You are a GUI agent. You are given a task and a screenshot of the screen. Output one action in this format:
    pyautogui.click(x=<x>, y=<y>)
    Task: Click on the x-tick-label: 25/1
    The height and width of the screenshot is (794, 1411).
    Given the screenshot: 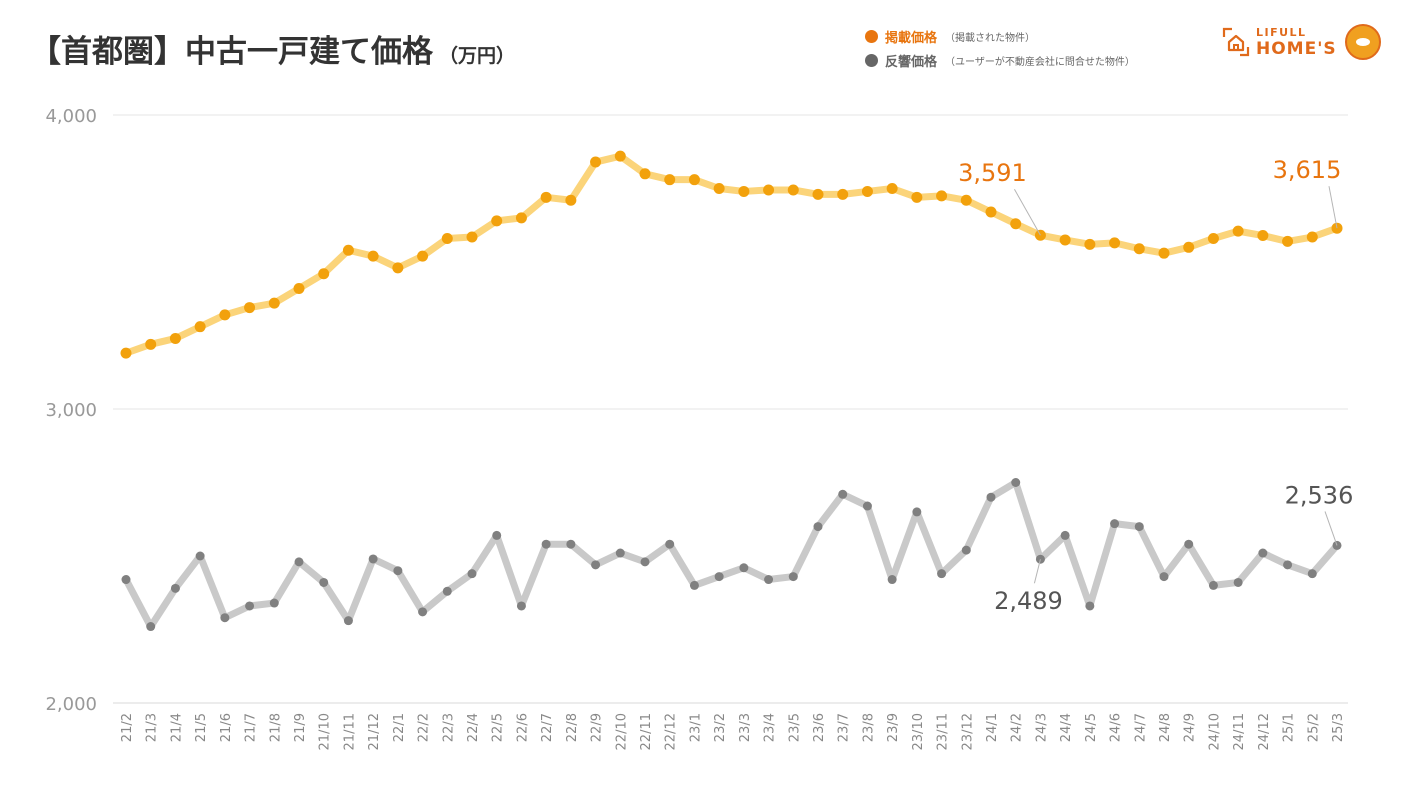 What is the action you would take?
    pyautogui.click(x=1289, y=727)
    